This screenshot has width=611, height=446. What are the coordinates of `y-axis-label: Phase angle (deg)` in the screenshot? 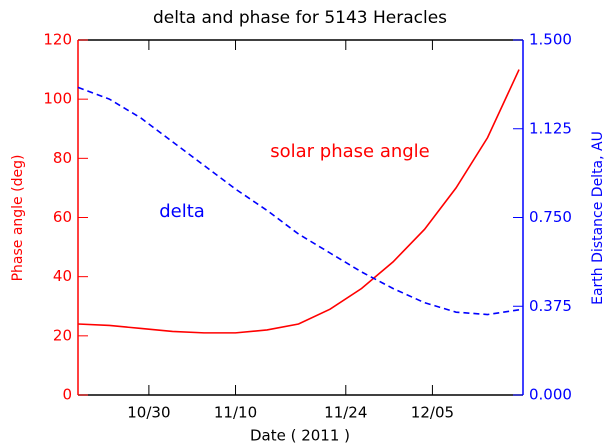 It's located at (18, 218).